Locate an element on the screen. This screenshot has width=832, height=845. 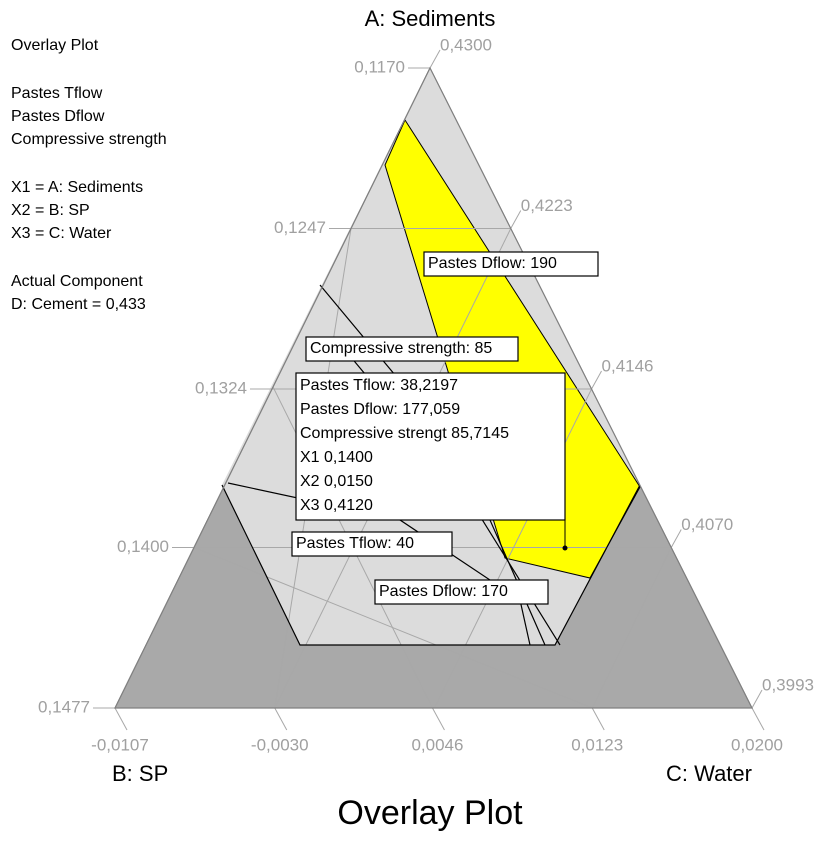
legend-text: Actual Component is located at coordinates (77, 281).